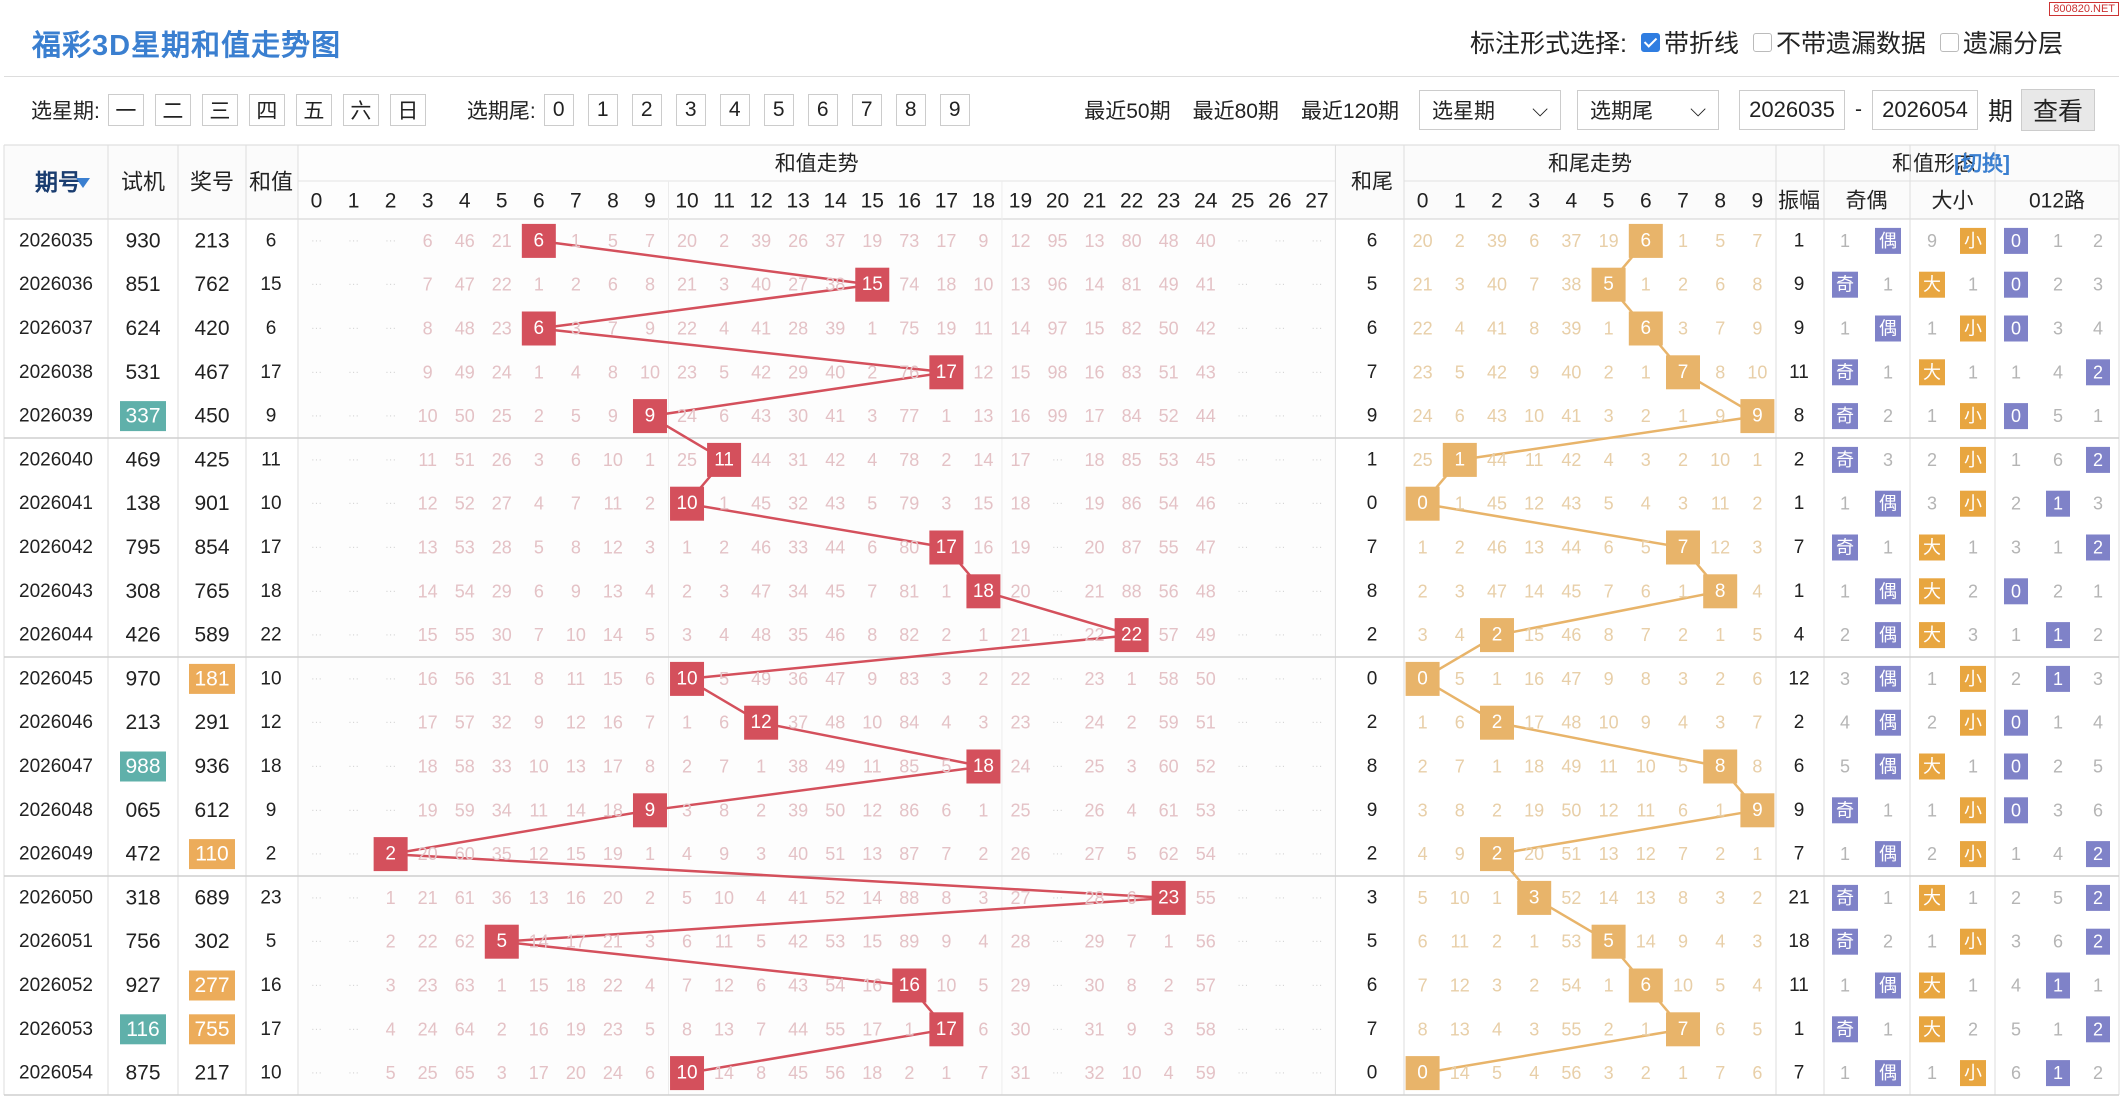  What do you see at coordinates (954, 110) in the screenshot?
I see `tail-9-button: 9` at bounding box center [954, 110].